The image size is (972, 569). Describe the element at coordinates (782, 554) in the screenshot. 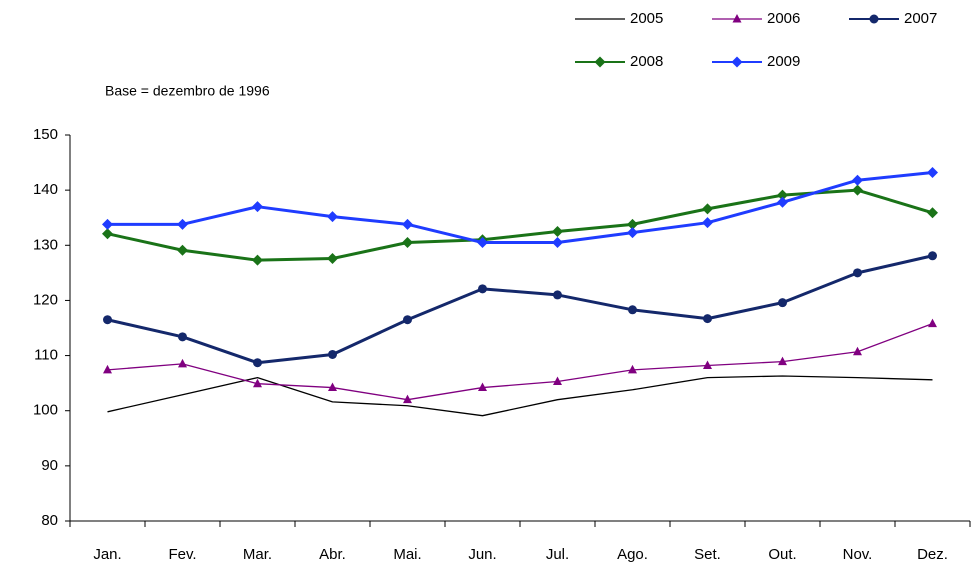

I see `x-tick-label: Out.` at that location.